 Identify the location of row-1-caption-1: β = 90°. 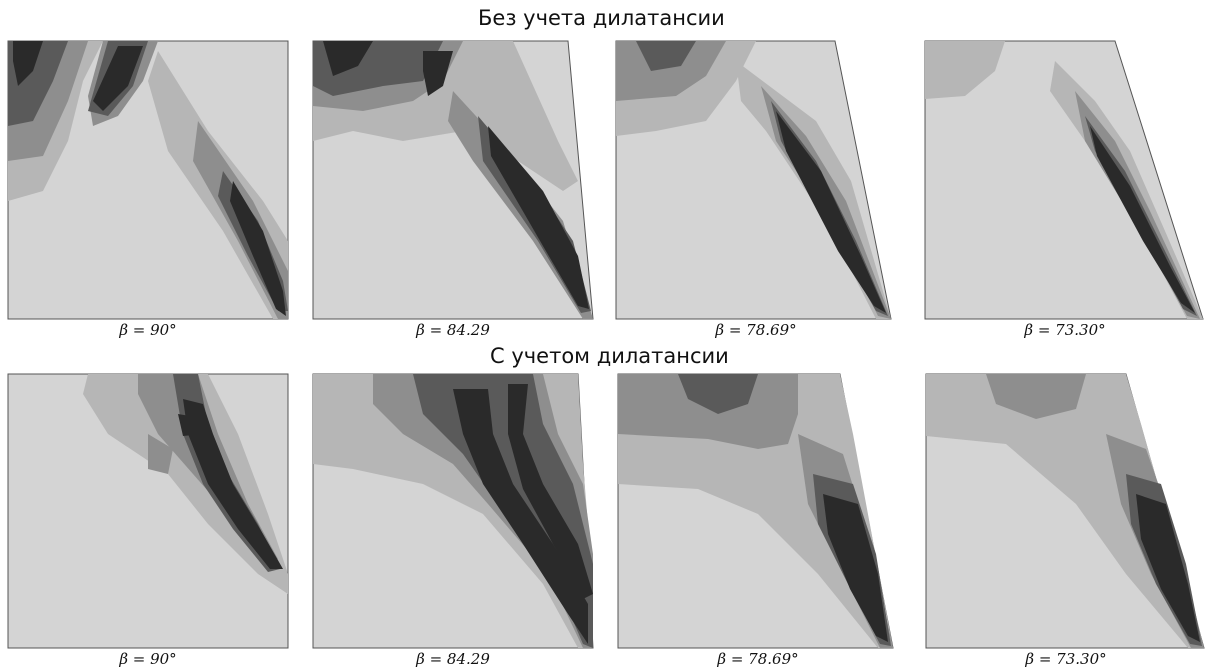
(148, 330).